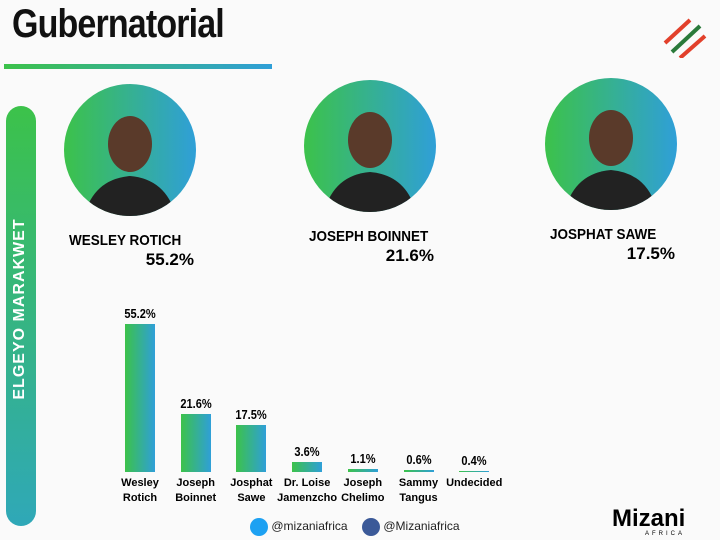  What do you see at coordinates (665, 534) in the screenshot?
I see `brand-sub: AFRICA` at bounding box center [665, 534].